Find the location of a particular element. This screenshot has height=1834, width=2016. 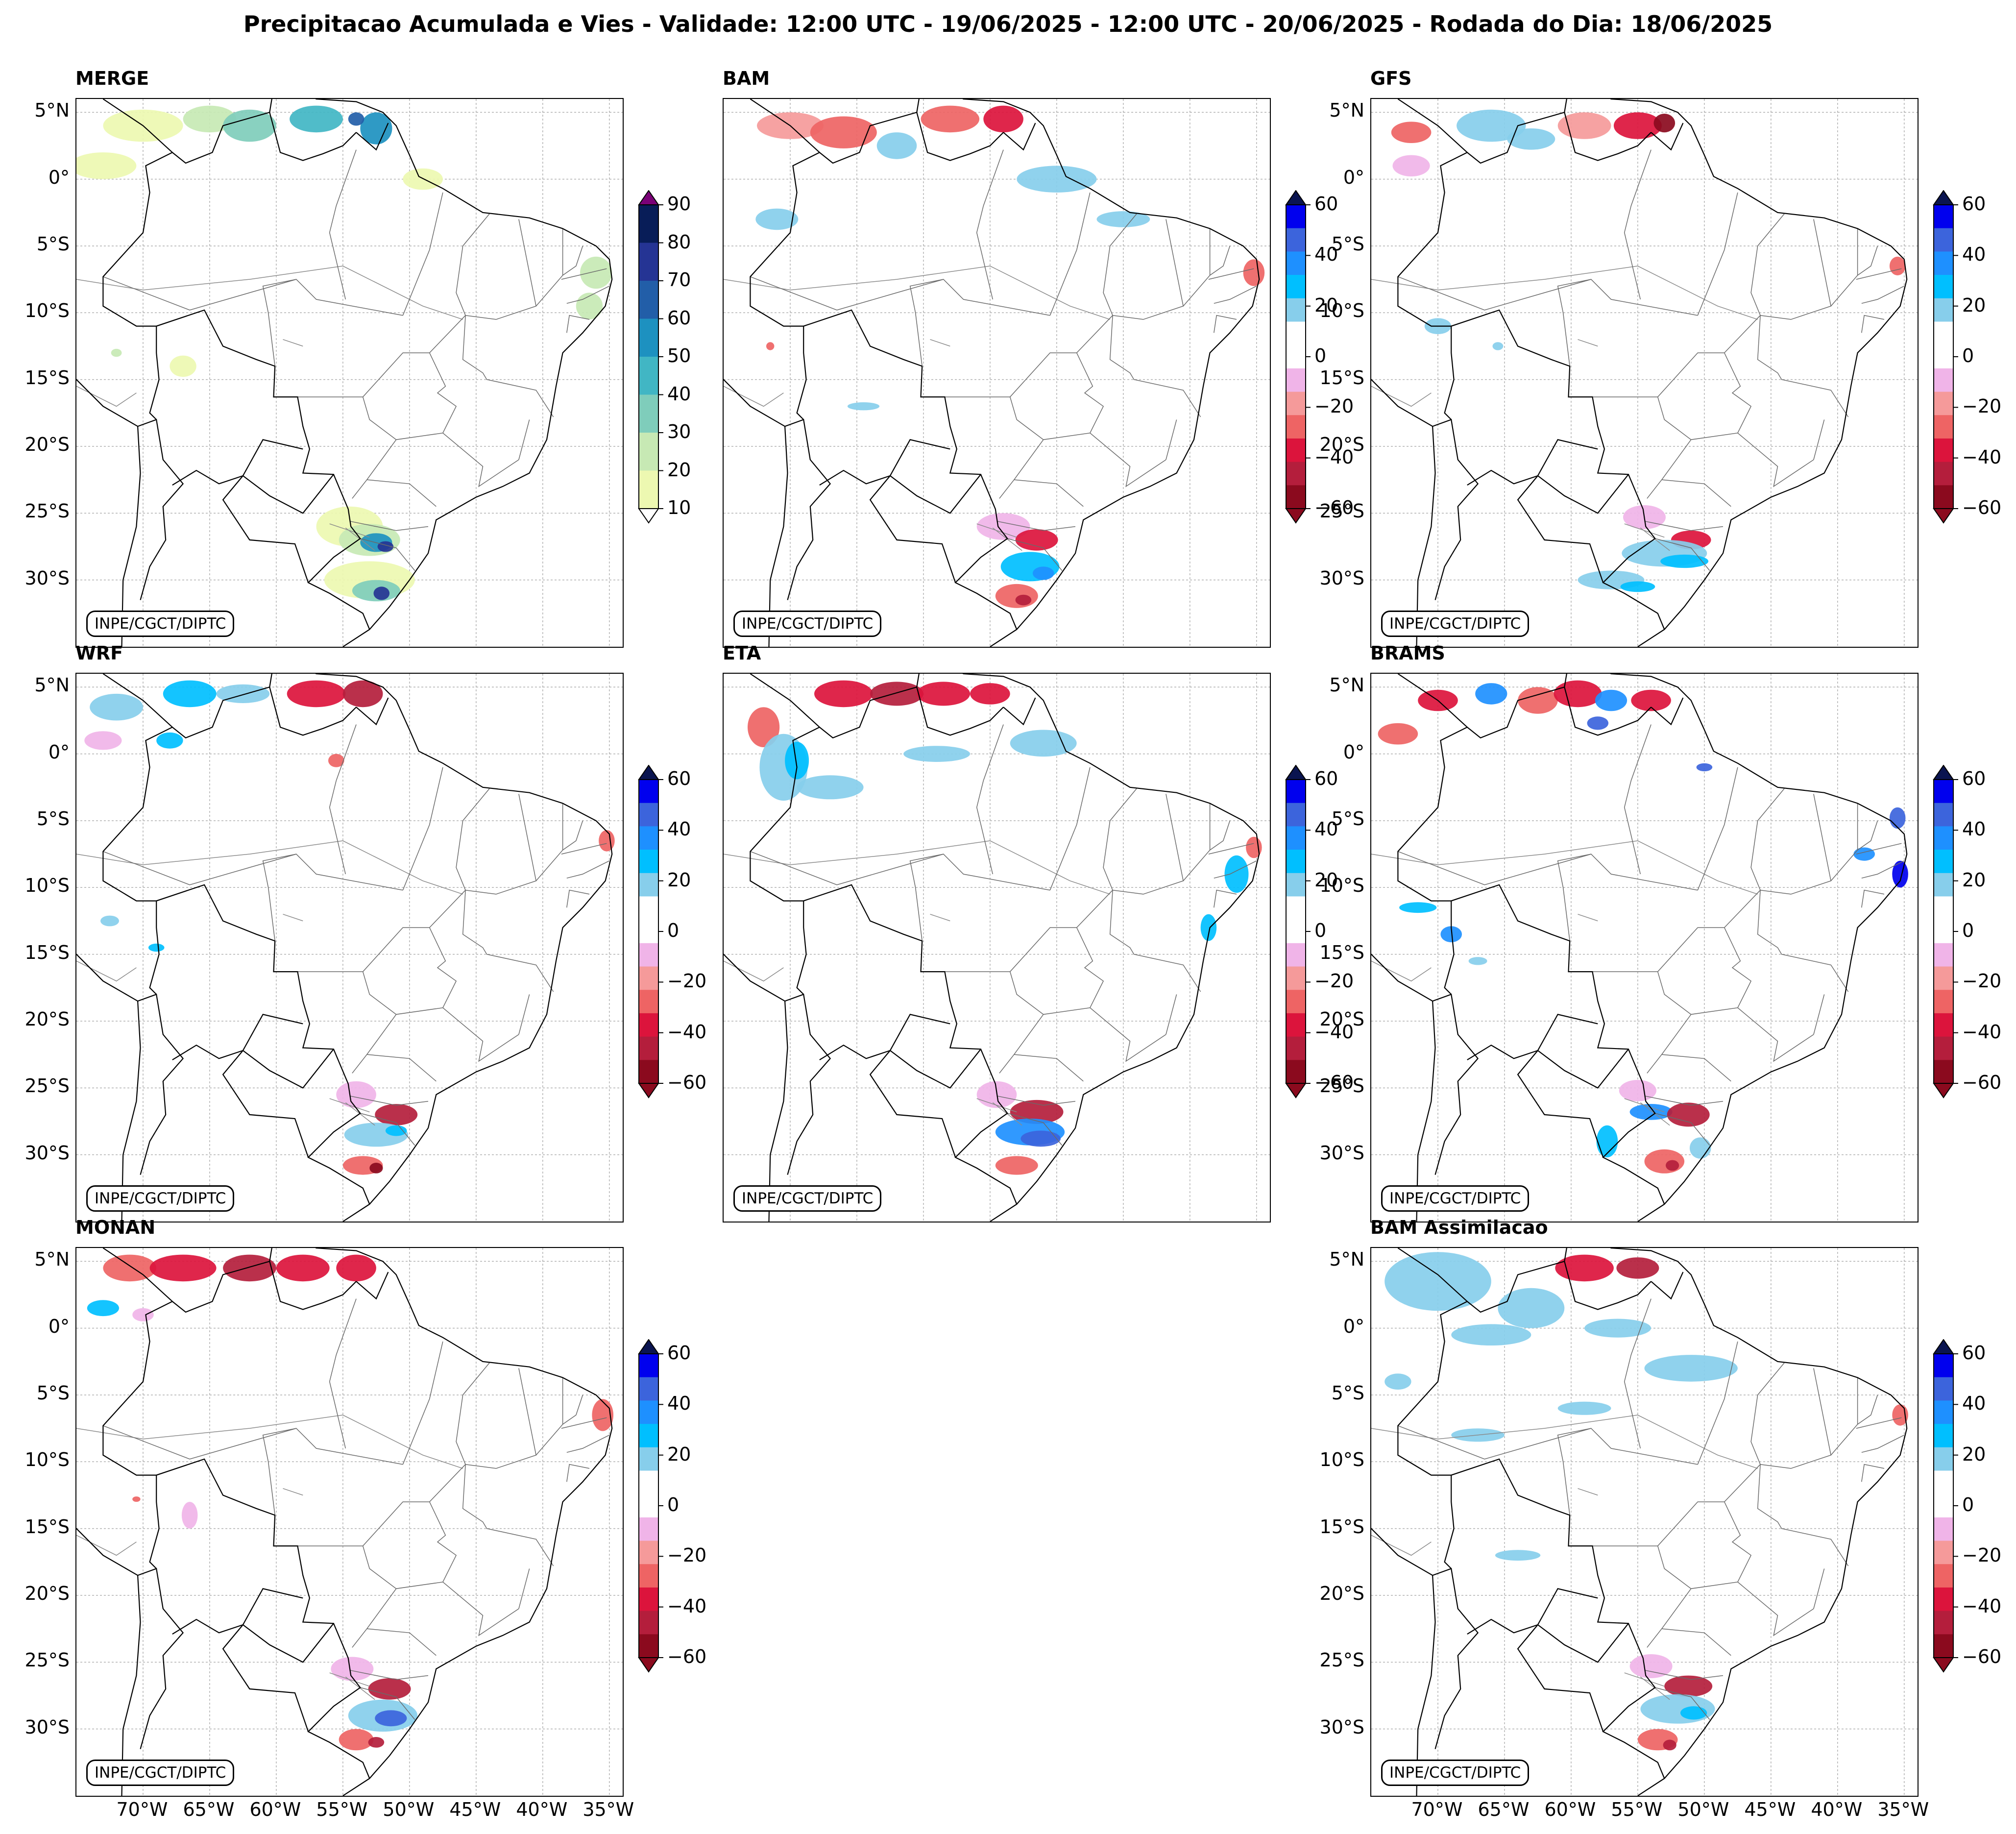

field-shading is located at coordinates (1010, 357).